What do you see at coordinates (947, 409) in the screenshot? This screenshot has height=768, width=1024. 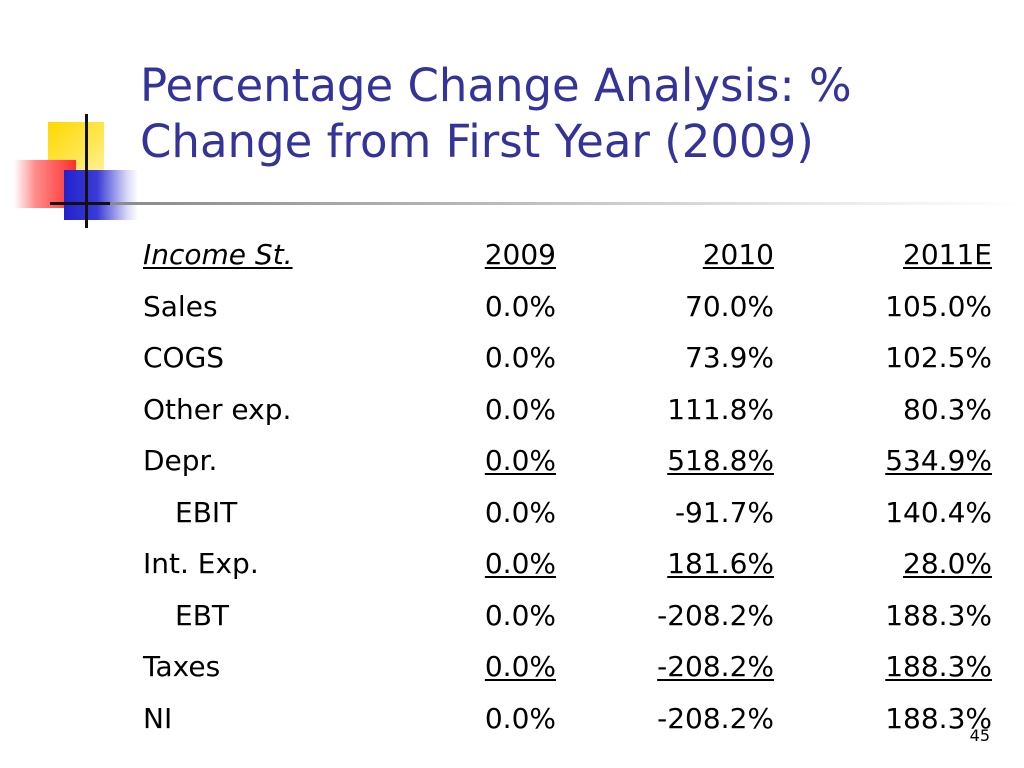 I see `cell-2011e: 80.3%` at bounding box center [947, 409].